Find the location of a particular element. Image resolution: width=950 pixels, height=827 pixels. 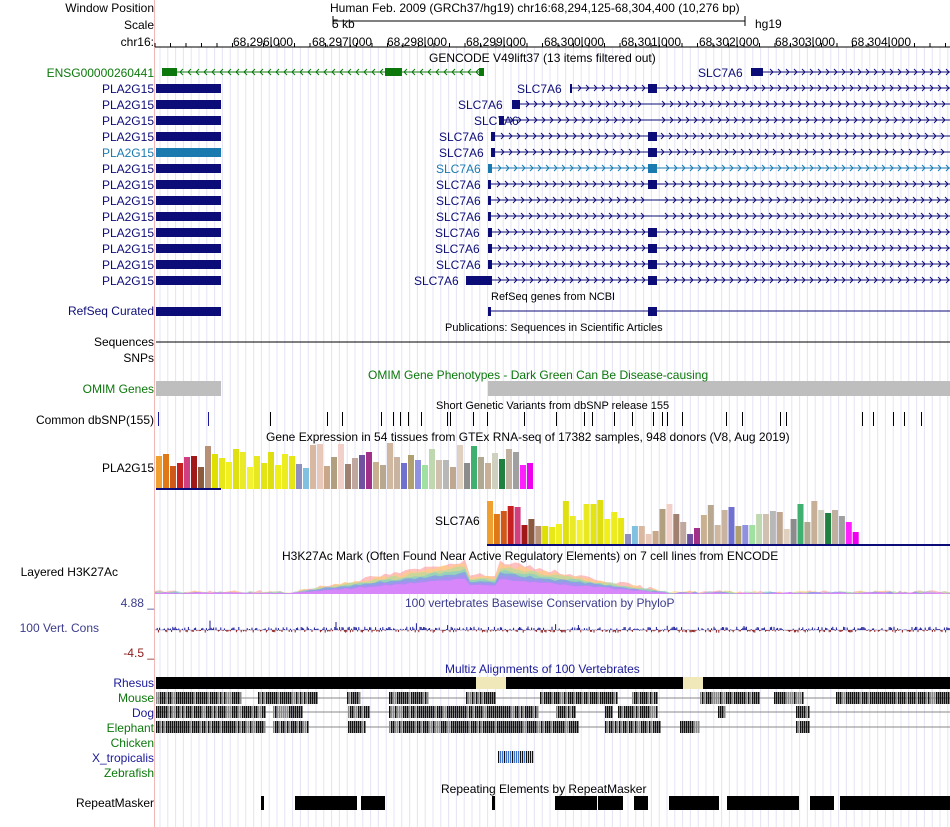

multiz-species-zebrafish: Zebrafish is located at coordinates (128, 773).